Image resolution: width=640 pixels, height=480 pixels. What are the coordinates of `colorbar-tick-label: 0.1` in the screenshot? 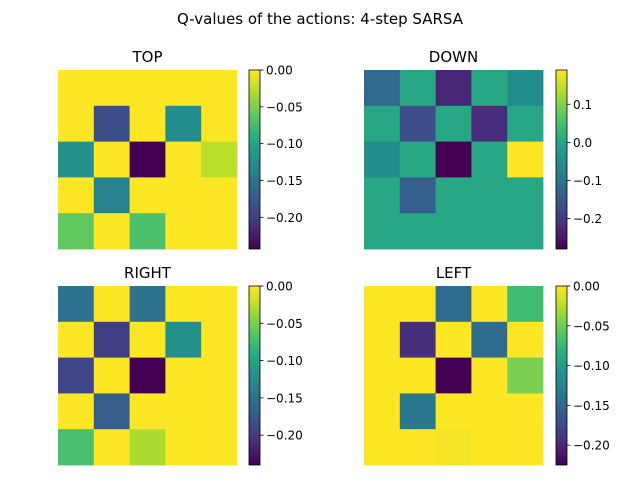 It's located at (582, 105).